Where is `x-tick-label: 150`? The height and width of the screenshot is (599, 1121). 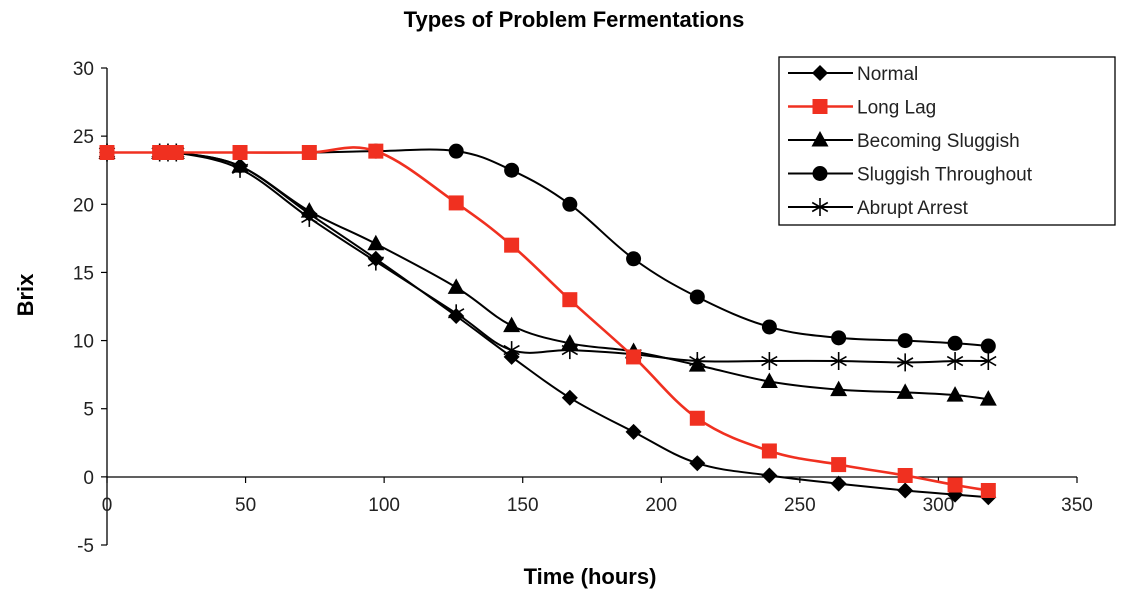 x-tick-label: 150 is located at coordinates (523, 505).